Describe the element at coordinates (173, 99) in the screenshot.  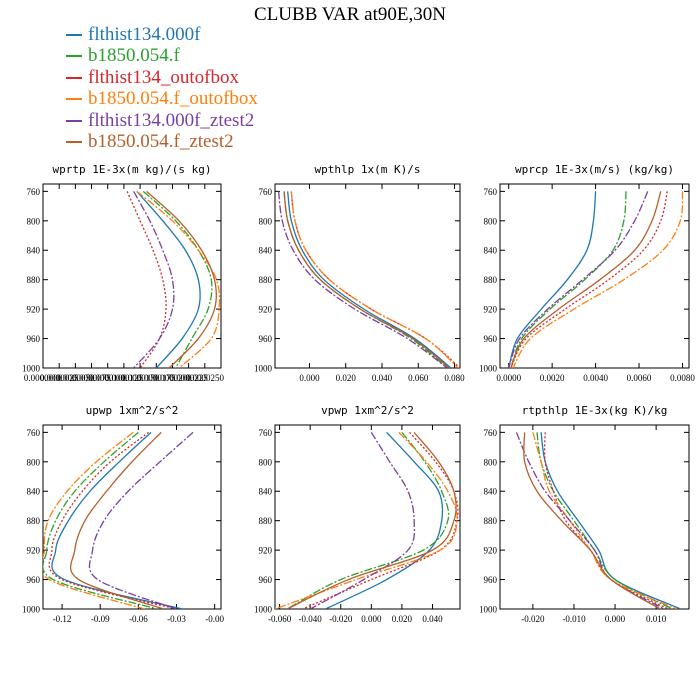
I see `legend-label: b1850.054.f_outofbox` at that location.